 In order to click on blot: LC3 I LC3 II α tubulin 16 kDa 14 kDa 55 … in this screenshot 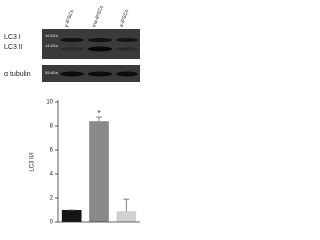, I will do `click(72, 43)`.